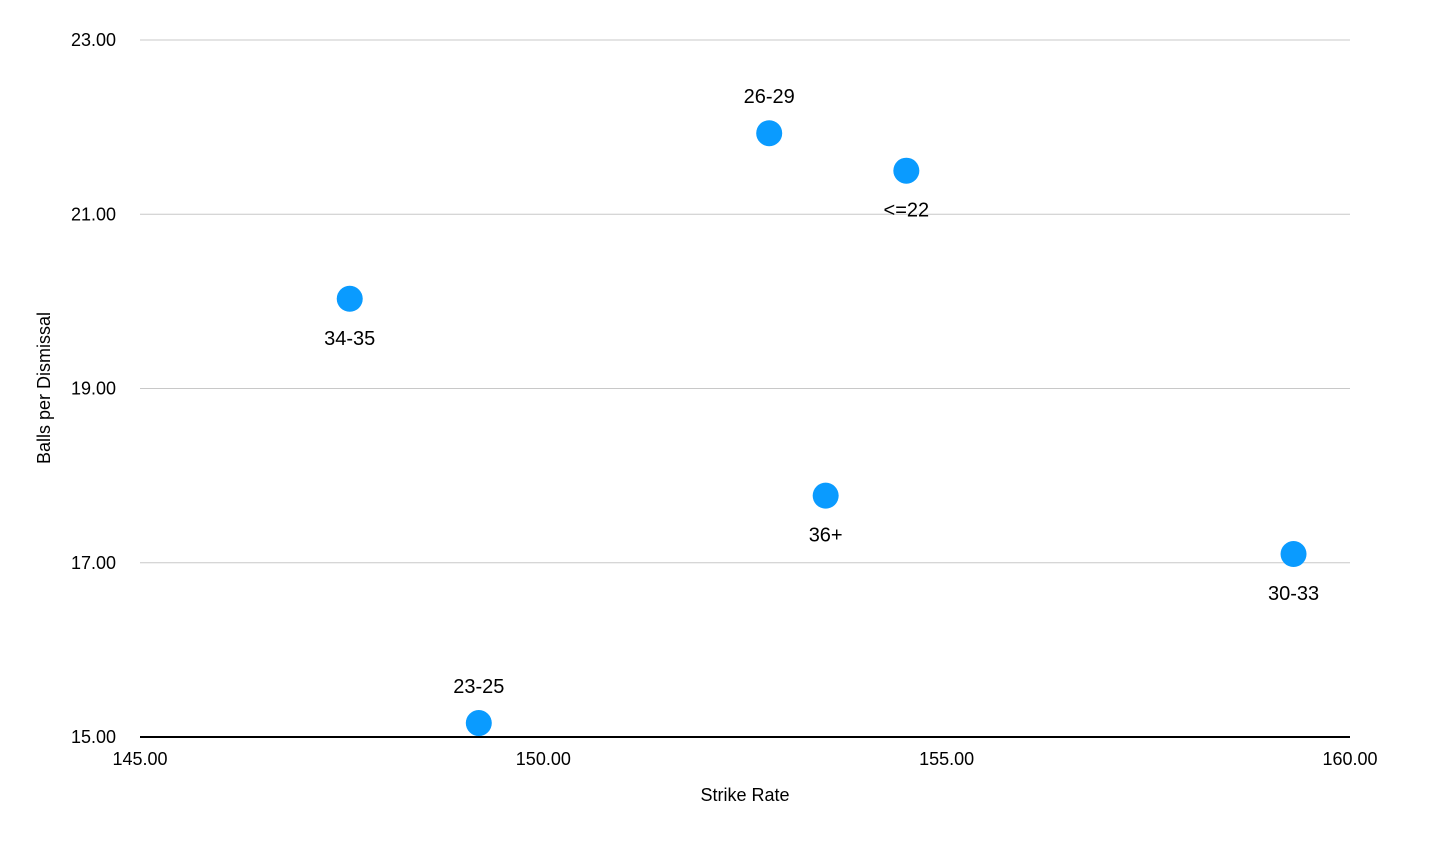 The image size is (1430, 850). What do you see at coordinates (44, 388) in the screenshot?
I see `y-axis-title: Balls per Dismissal` at bounding box center [44, 388].